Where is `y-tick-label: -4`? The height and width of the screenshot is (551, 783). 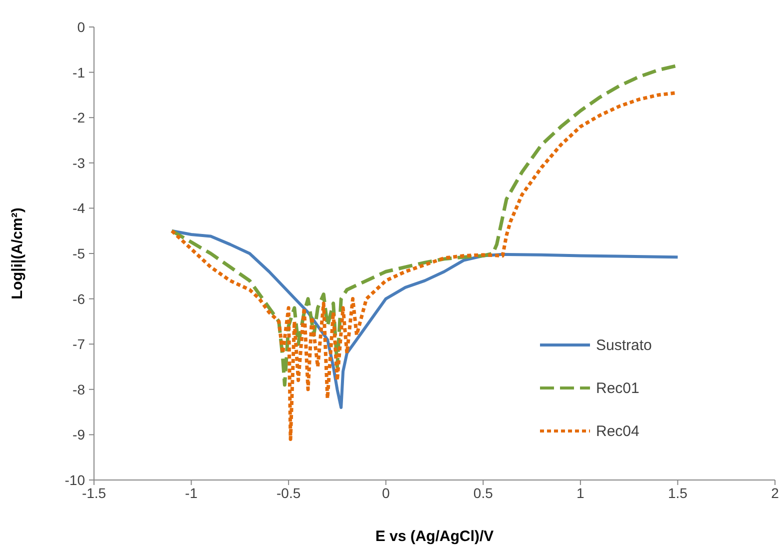
y-tick-label: -4 is located at coordinates (79, 208).